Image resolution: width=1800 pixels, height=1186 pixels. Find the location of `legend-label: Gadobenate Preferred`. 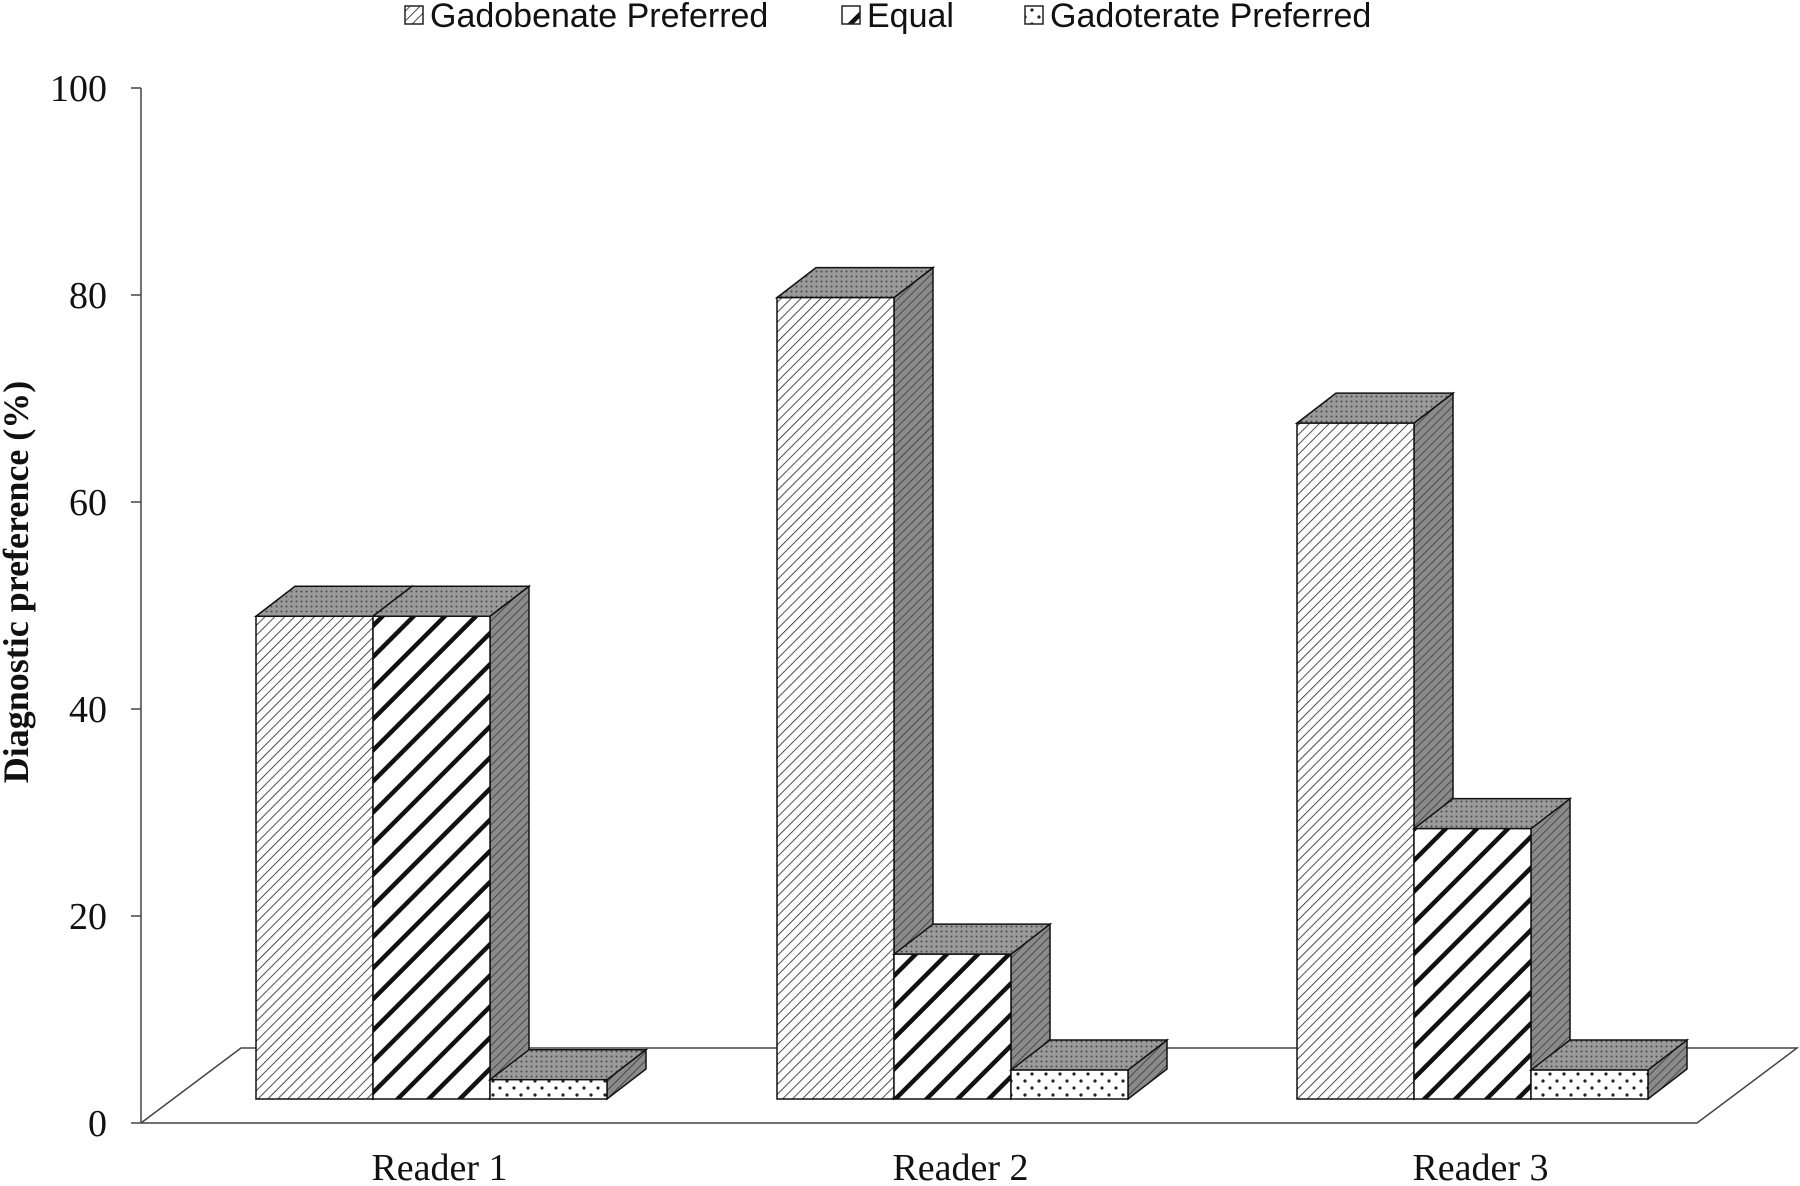

legend-label: Gadobenate Preferred is located at coordinates (599, 17).